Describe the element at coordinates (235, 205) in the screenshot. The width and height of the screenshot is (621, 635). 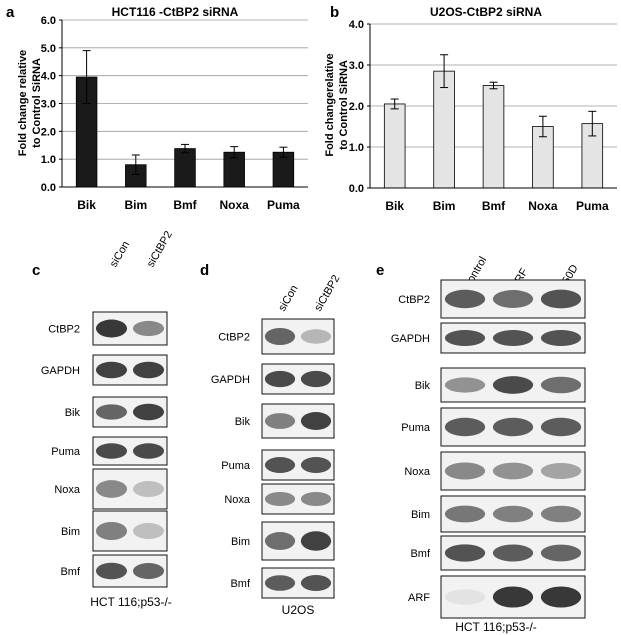
I see `chart-a-category-label: Noxa` at that location.